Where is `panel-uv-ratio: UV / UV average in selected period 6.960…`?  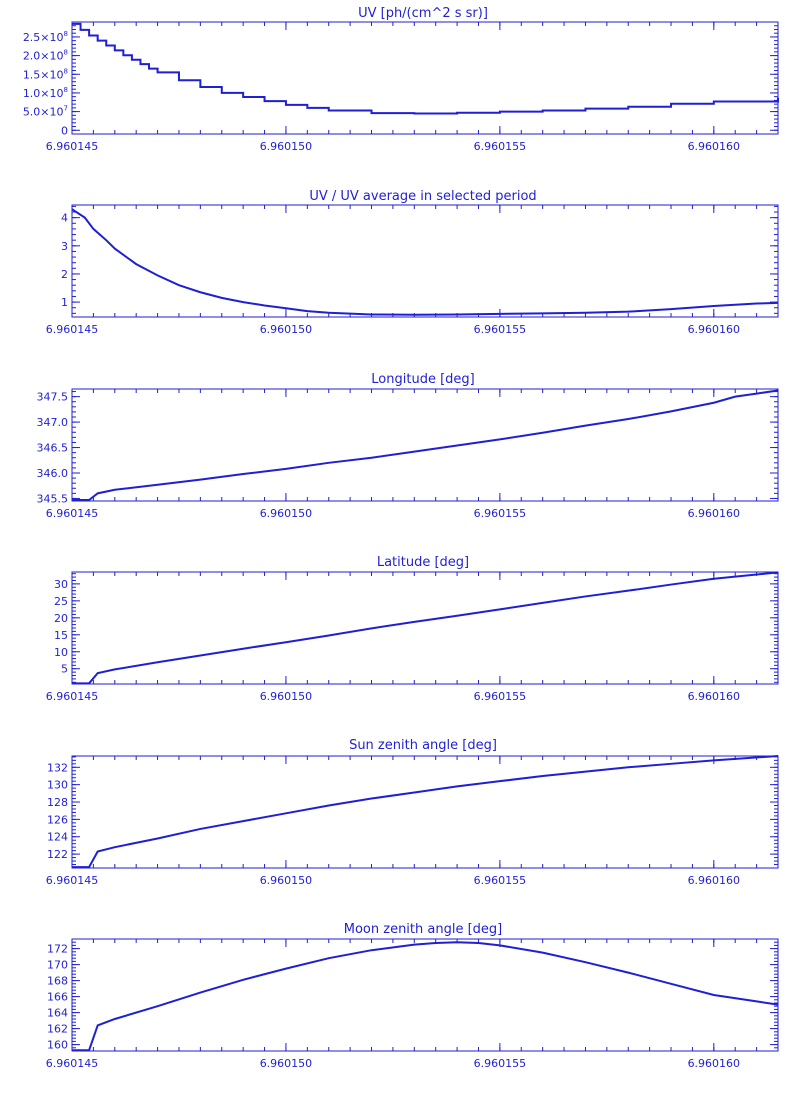 panel-uv-ratio: UV / UV average in selected period 6.960… is located at coordinates (412, 262).